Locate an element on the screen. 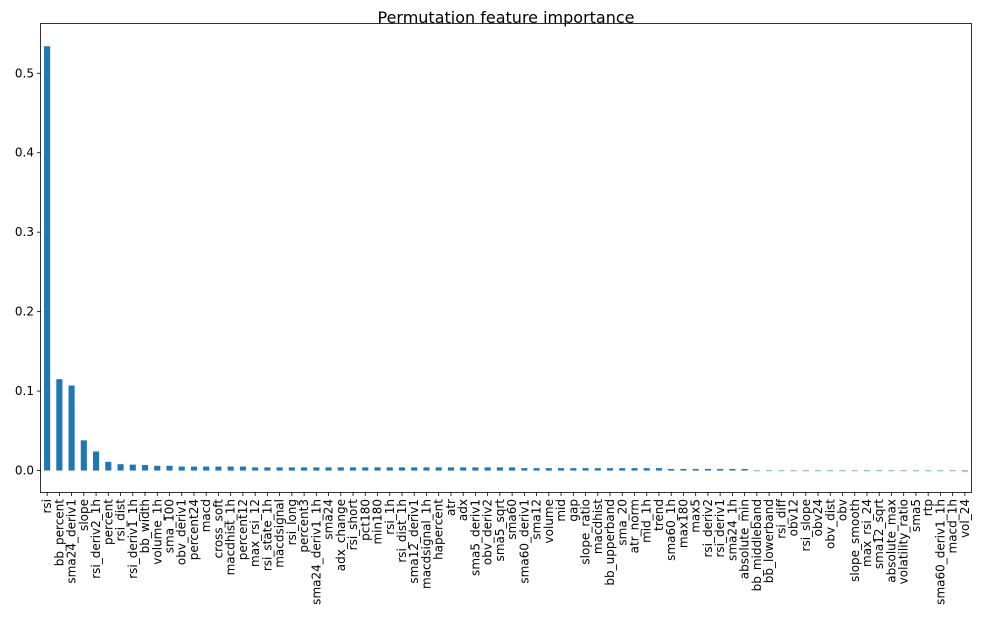 The height and width of the screenshot is (640, 982). x-tick-label: percent3 is located at coordinates (304, 526).